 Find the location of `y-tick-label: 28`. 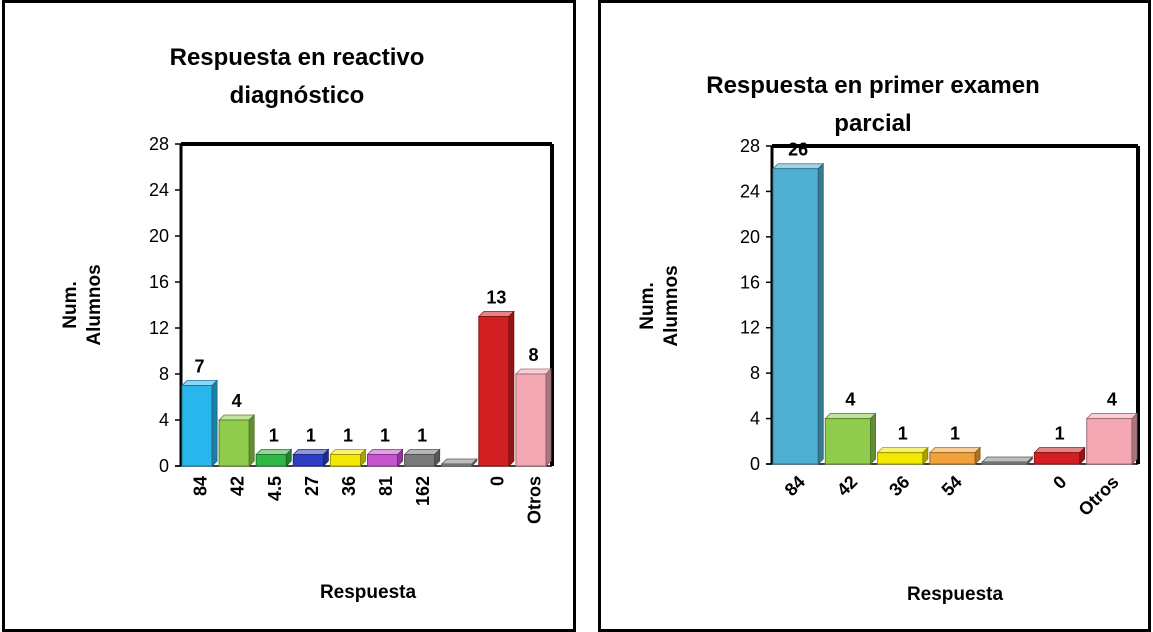

y-tick-label: 28 is located at coordinates (159, 144).